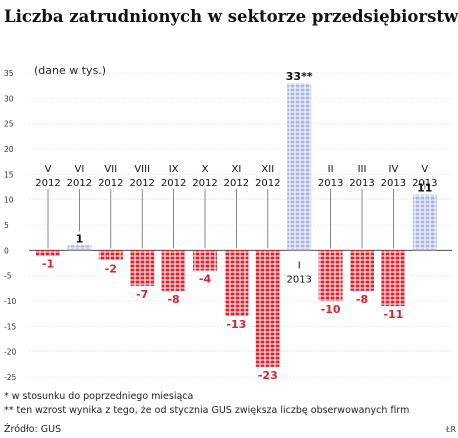 Image resolution: width=458 pixels, height=438 pixels. What do you see at coordinates (362, 169) in the screenshot?
I see `month-label: III` at bounding box center [362, 169].